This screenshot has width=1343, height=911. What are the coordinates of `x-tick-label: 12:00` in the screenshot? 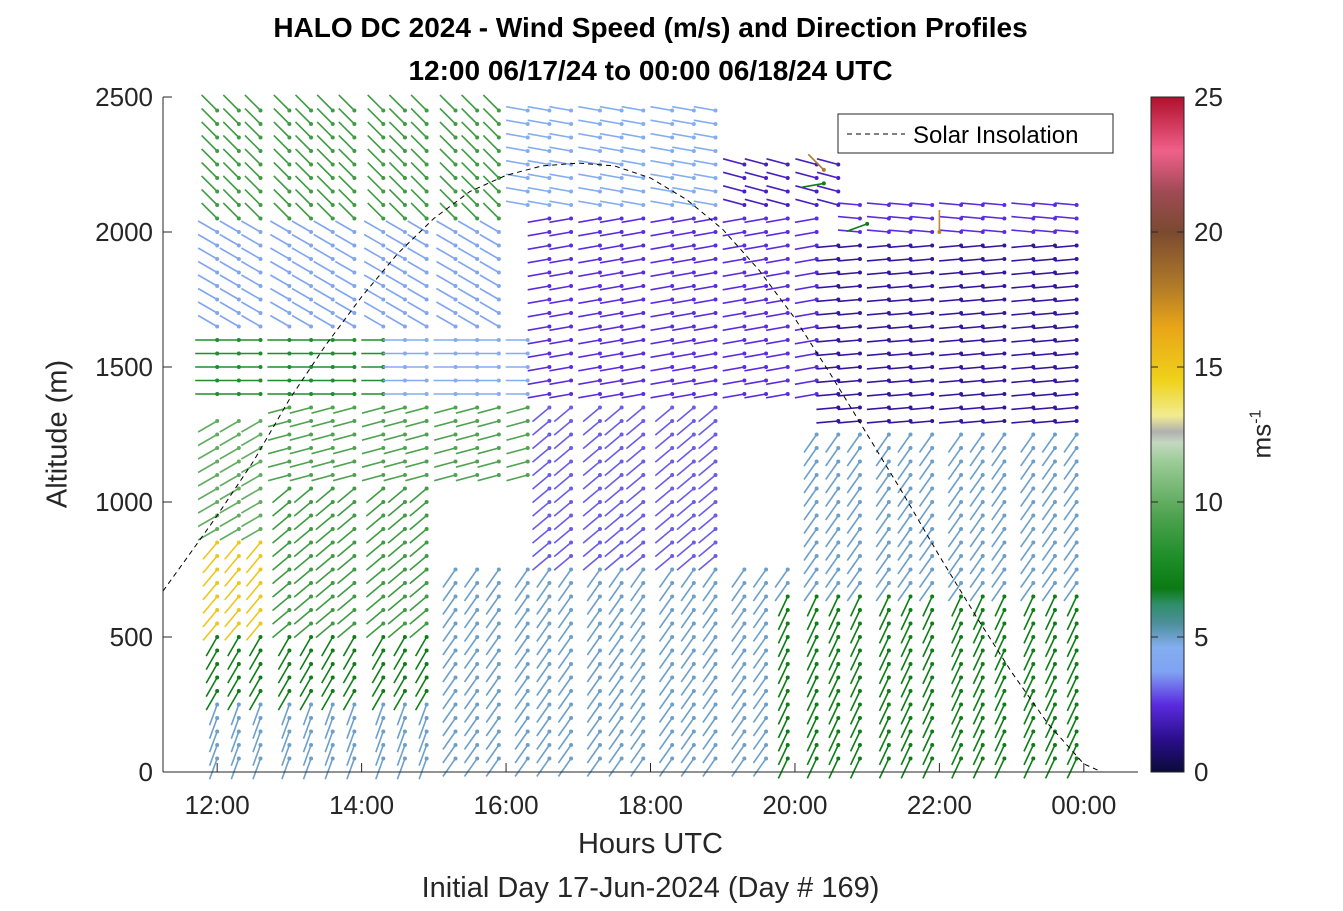 It's located at (217, 805).